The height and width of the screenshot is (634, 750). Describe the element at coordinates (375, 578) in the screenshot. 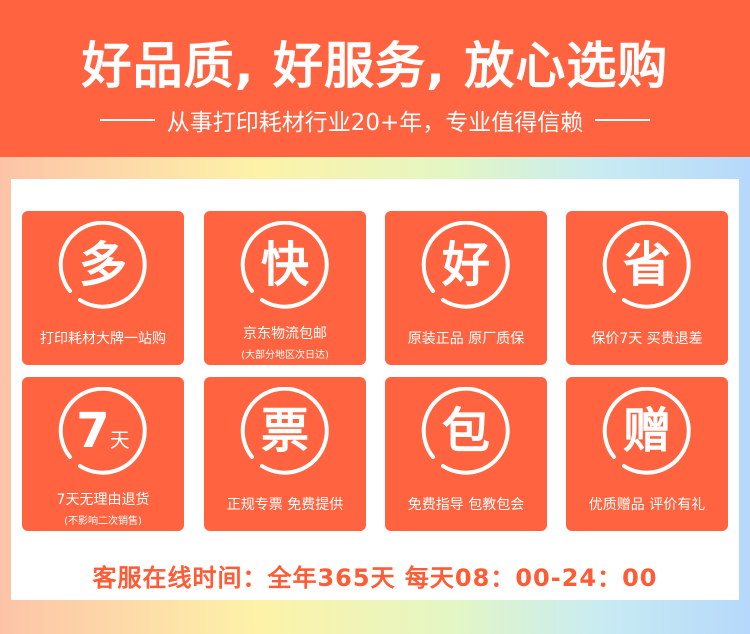

I see `service-hours: 客服在线时间：全年365天 每天08：00-24：00` at that location.